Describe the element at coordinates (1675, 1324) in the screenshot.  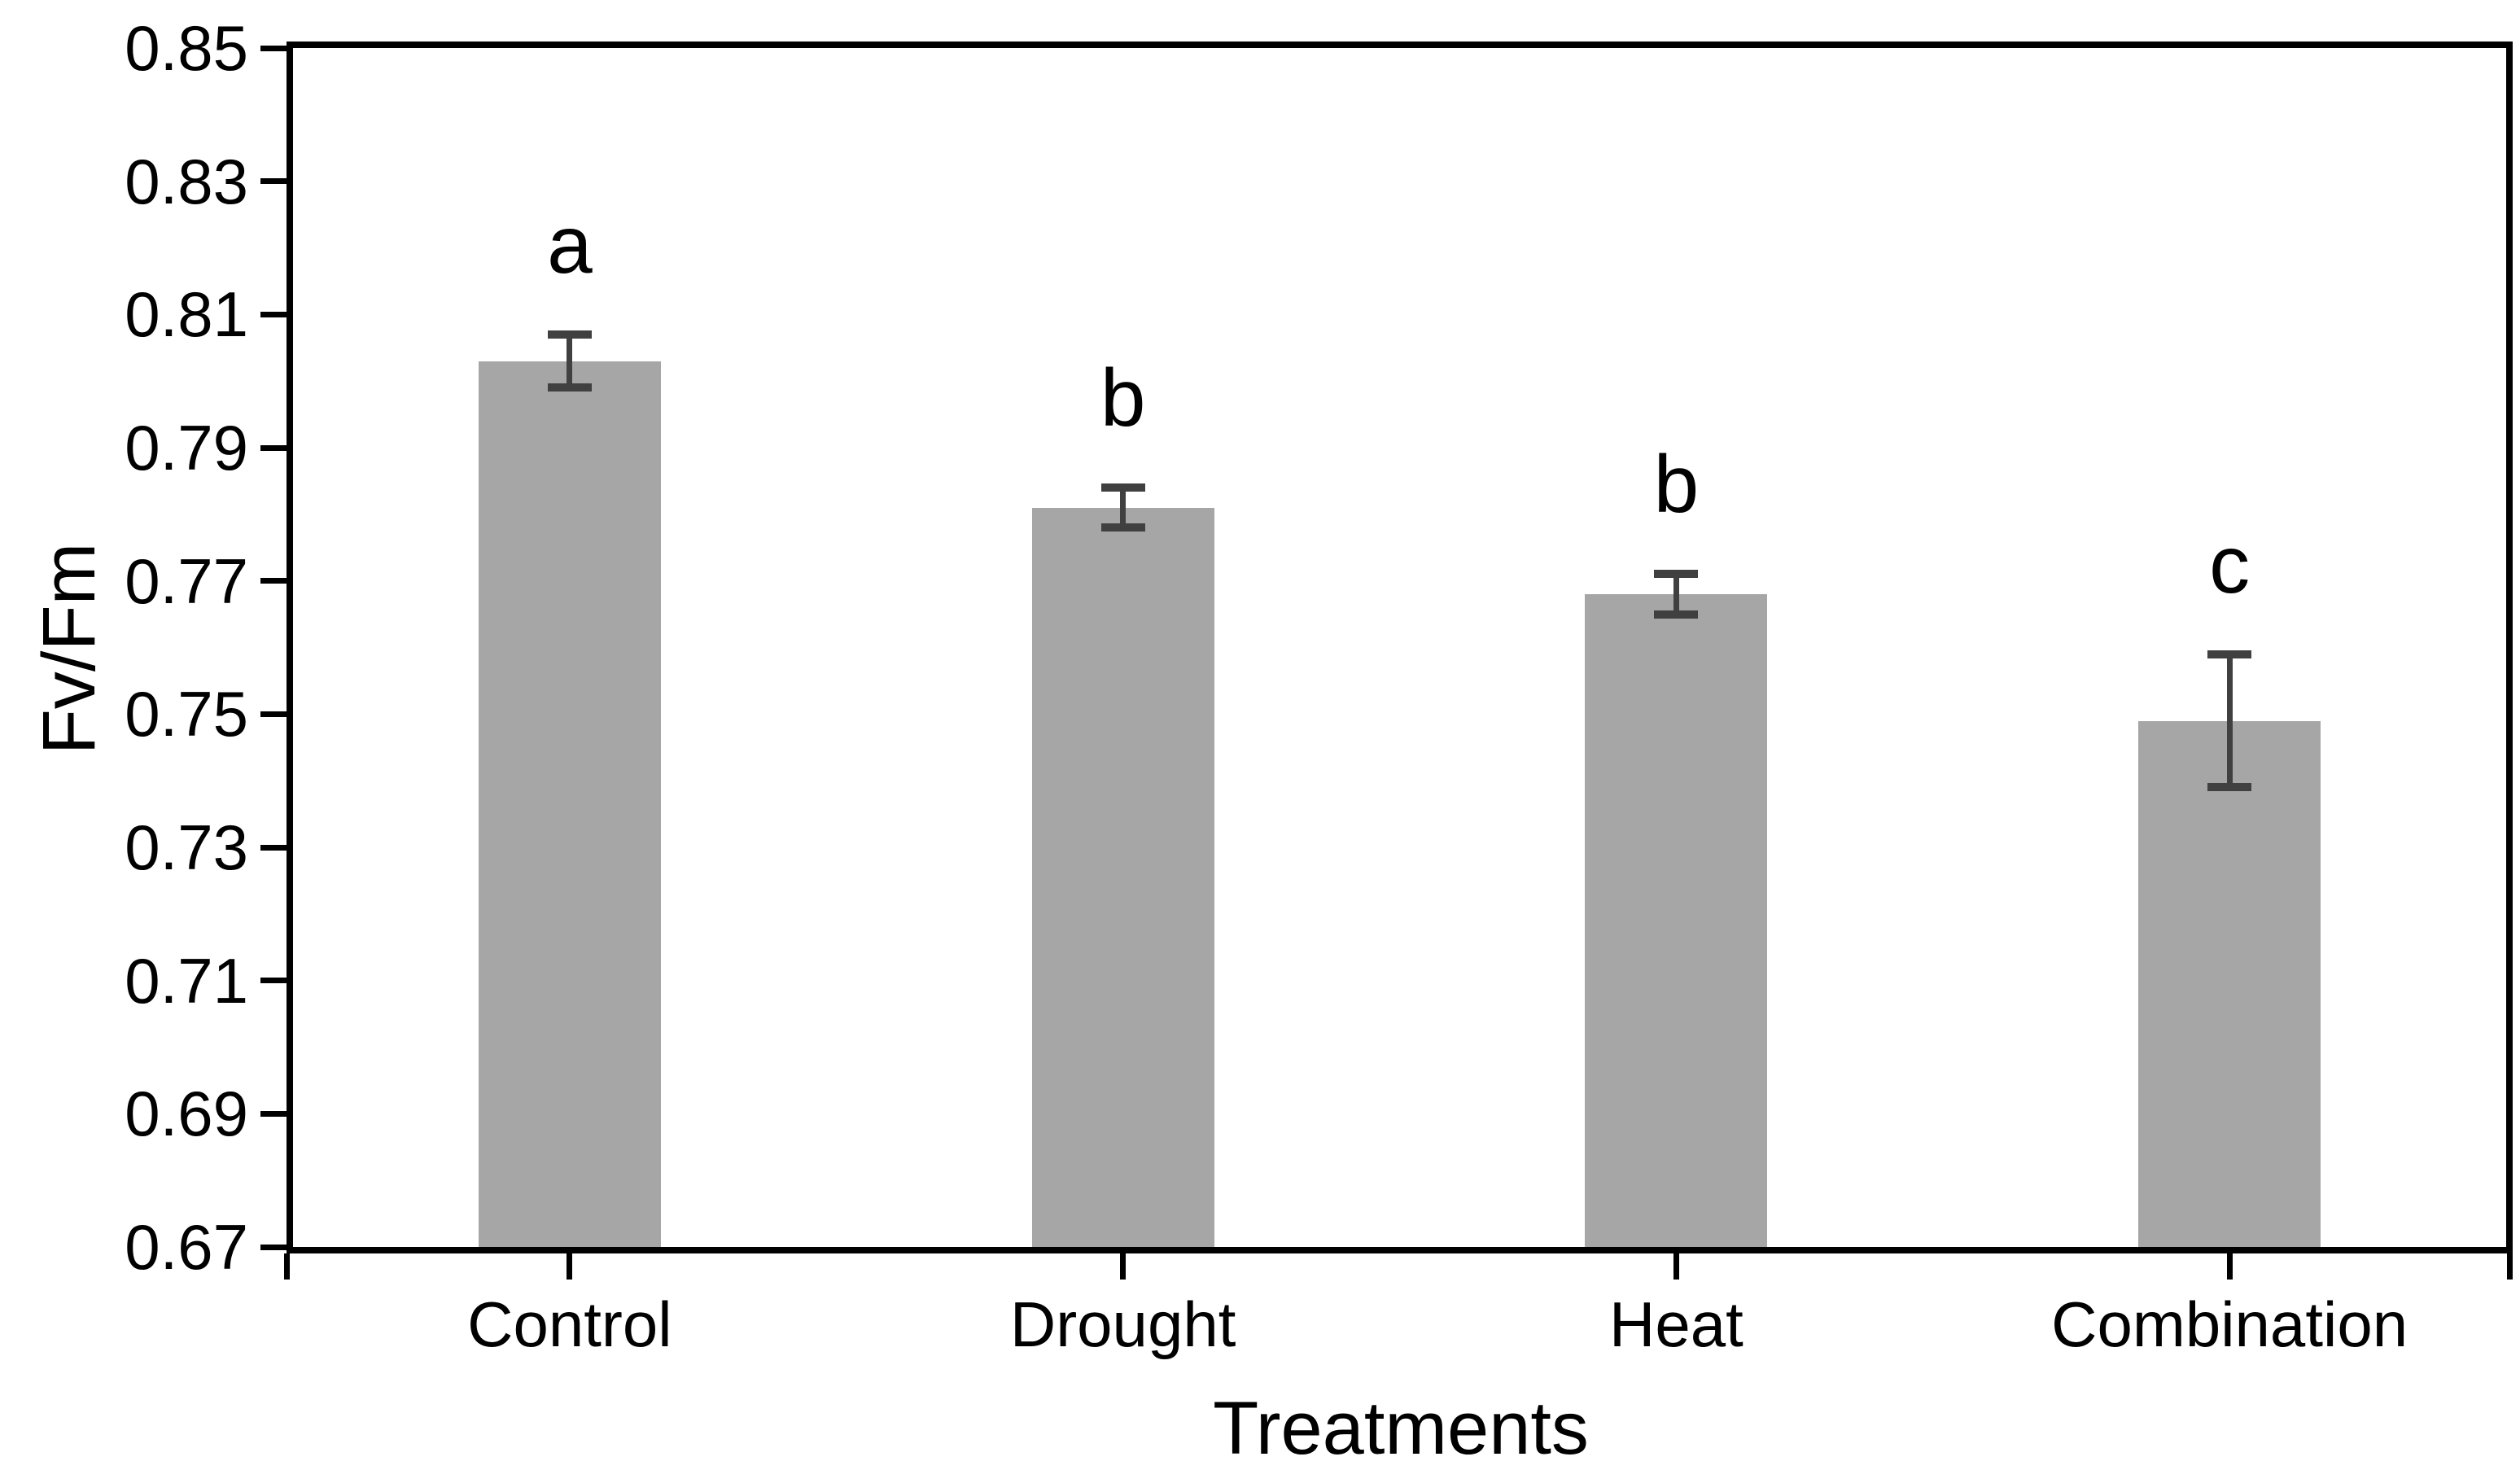
I see `x-tick-label-heat: Heat` at that location.